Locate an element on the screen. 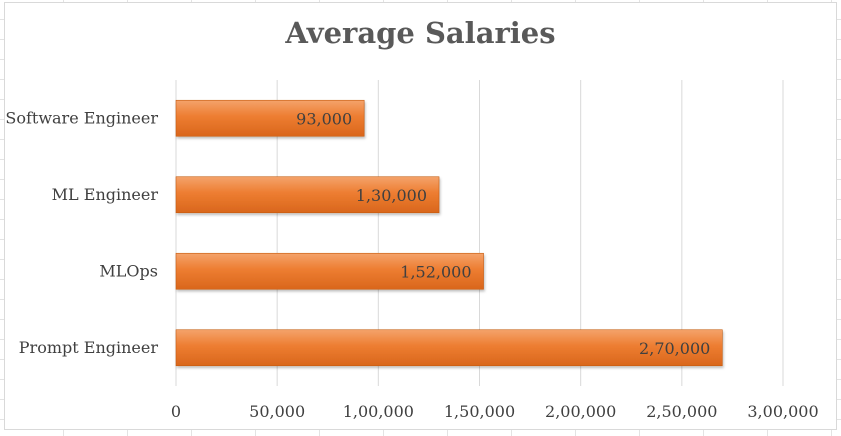 The width and height of the screenshot is (841, 436). x-tick-label: 1,00,000 is located at coordinates (378, 411).